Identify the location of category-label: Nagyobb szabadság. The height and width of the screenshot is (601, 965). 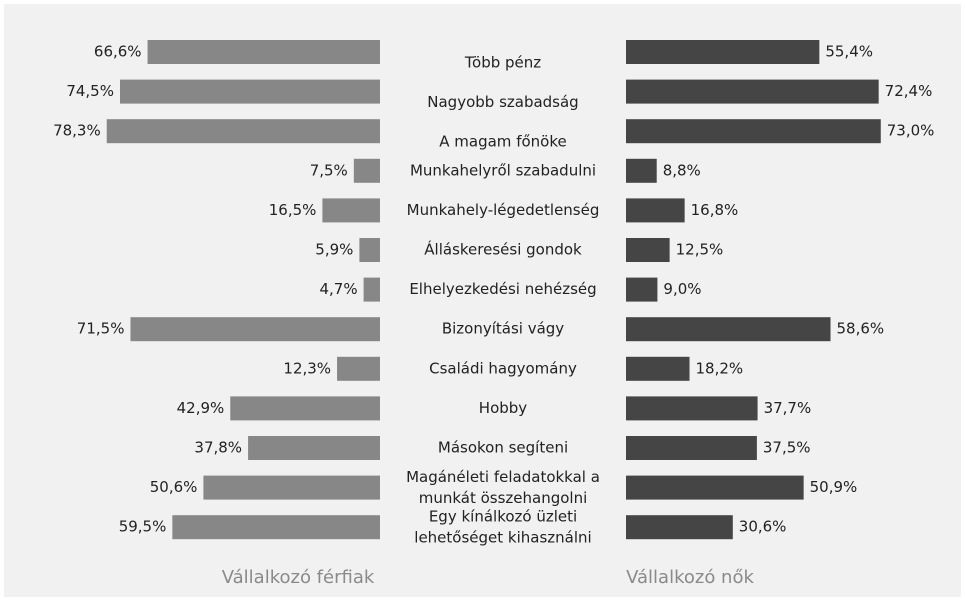
(502, 102).